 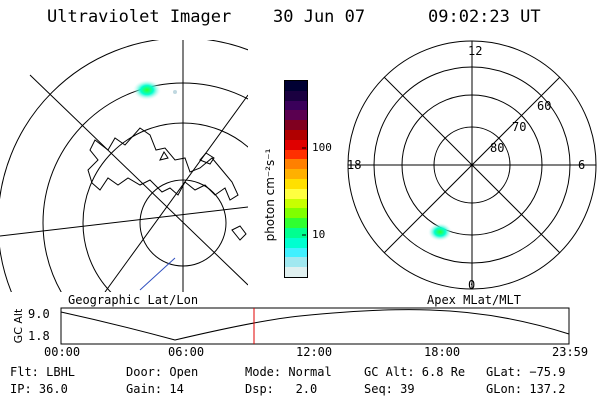 What do you see at coordinates (442, 352) in the screenshot?
I see `time-tick-1800: 18:00` at bounding box center [442, 352].